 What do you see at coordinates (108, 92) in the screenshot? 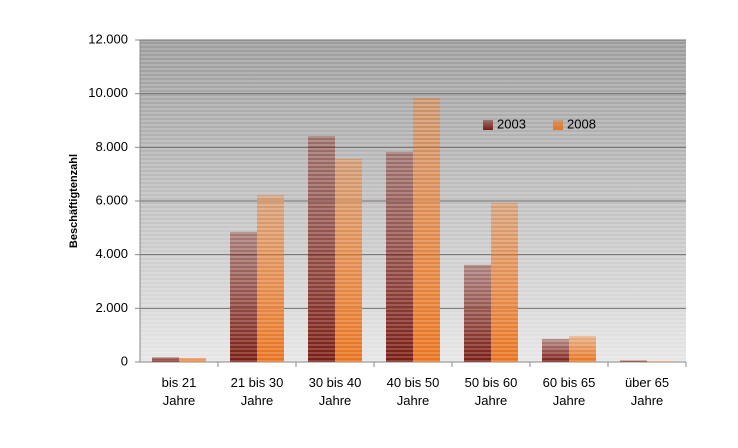
I see `y-tick-label: 10.000` at bounding box center [108, 92].